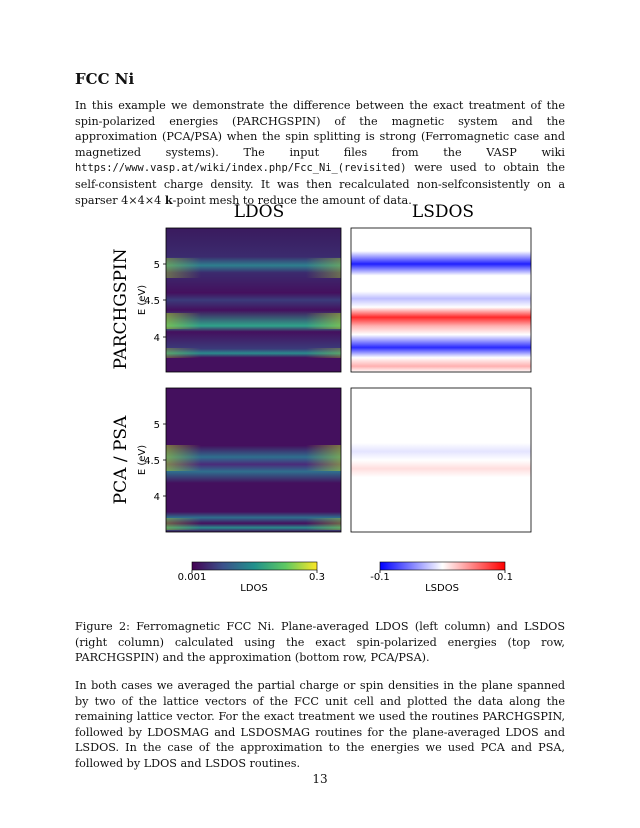 The width and height of the screenshot is (640, 828). Describe the element at coordinates (441, 460) in the screenshot. I see `panel-lsdos-pca-psa` at that location.